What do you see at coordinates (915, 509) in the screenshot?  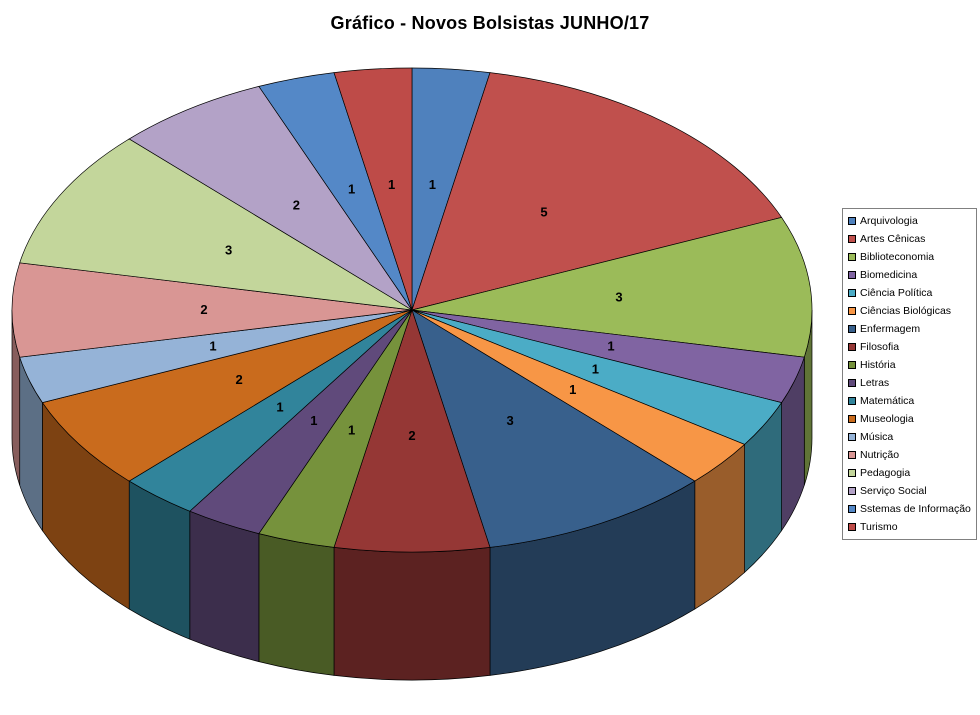 I see `legend-label: Sstemas de Informação` at bounding box center [915, 509].